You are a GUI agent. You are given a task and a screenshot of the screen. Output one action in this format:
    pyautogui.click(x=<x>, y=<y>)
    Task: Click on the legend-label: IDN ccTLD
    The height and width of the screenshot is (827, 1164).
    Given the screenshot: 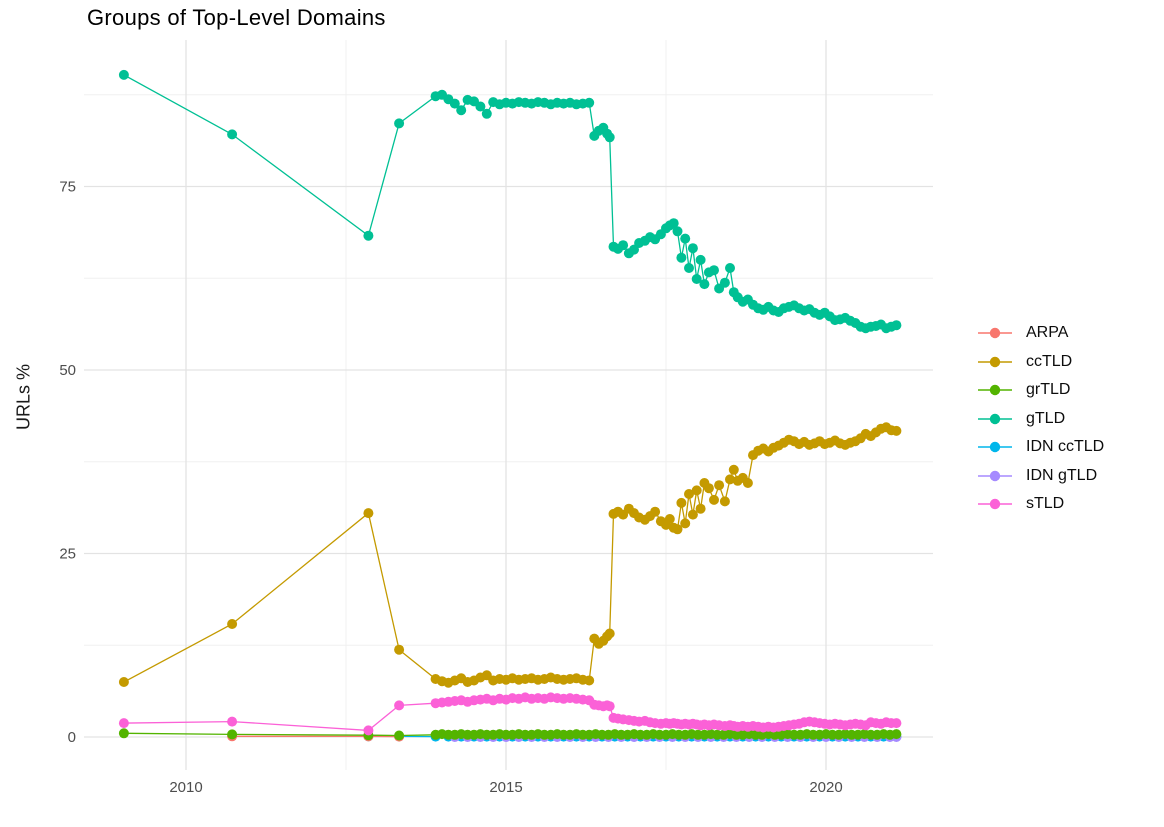 What is the action you would take?
    pyautogui.click(x=1065, y=447)
    